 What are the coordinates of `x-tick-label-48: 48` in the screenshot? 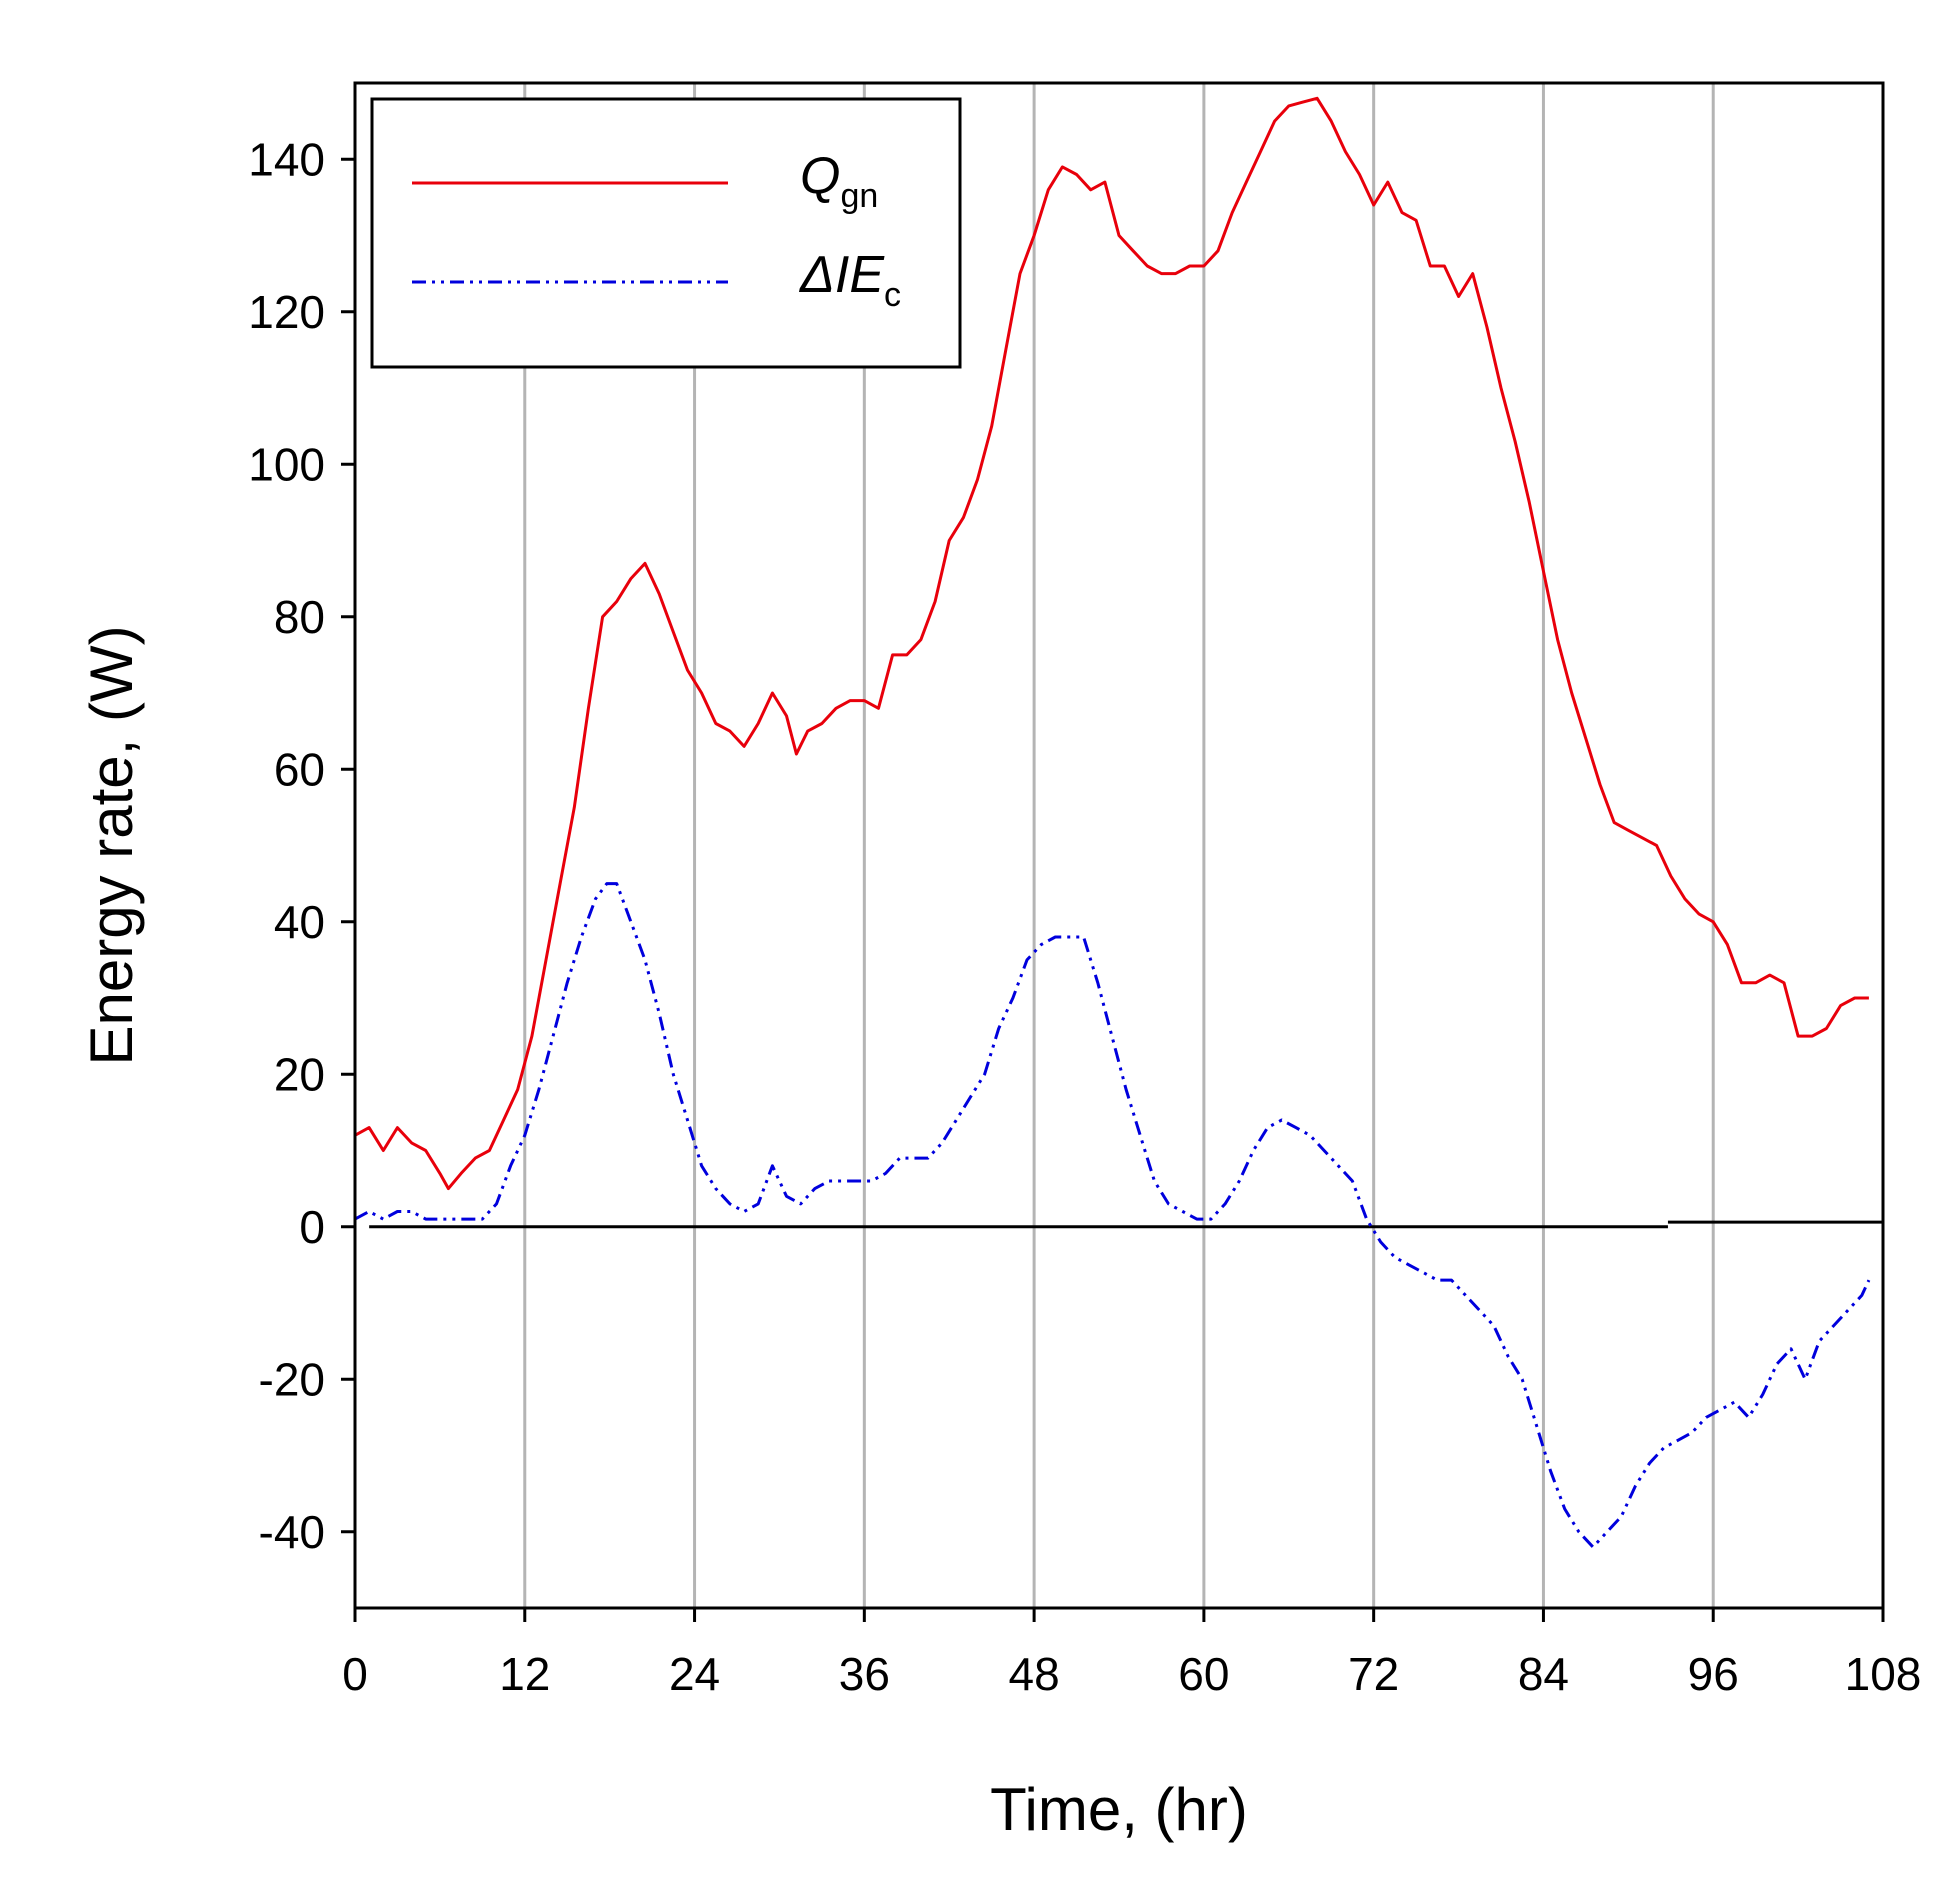 It's located at (1034, 1674).